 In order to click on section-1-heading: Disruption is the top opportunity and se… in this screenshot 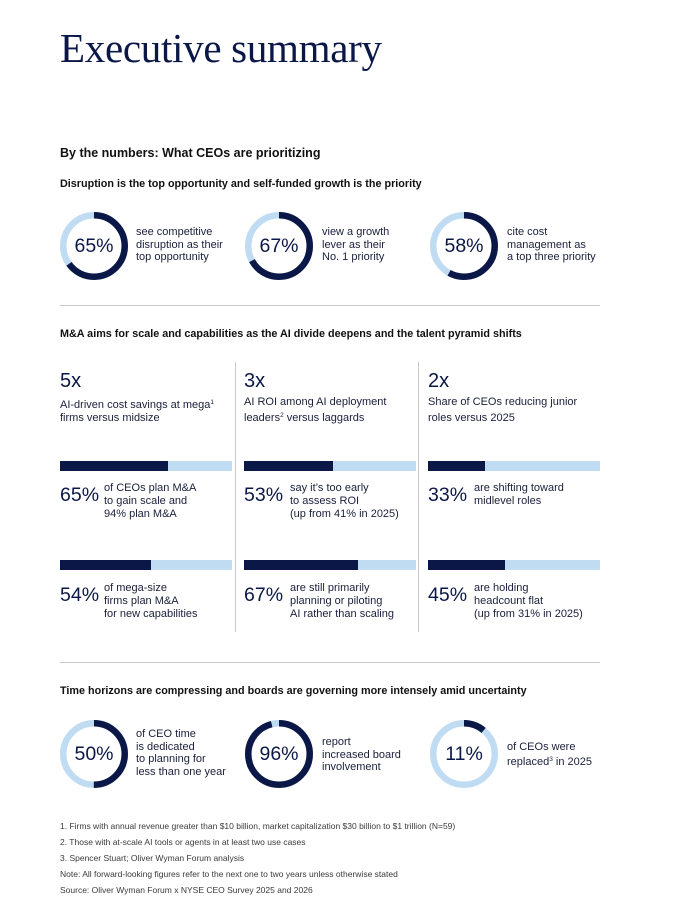, I will do `click(241, 184)`.